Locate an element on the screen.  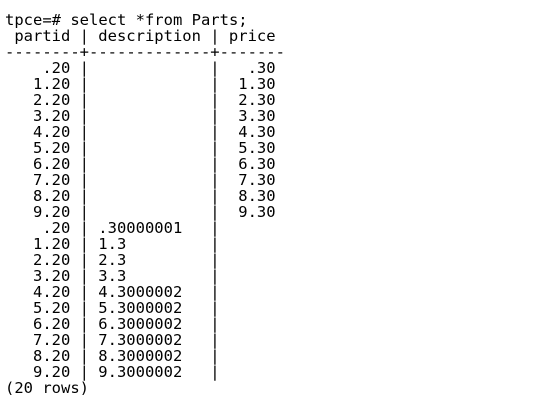
table-row: .20 | .30000001 | is located at coordinates (145, 228).